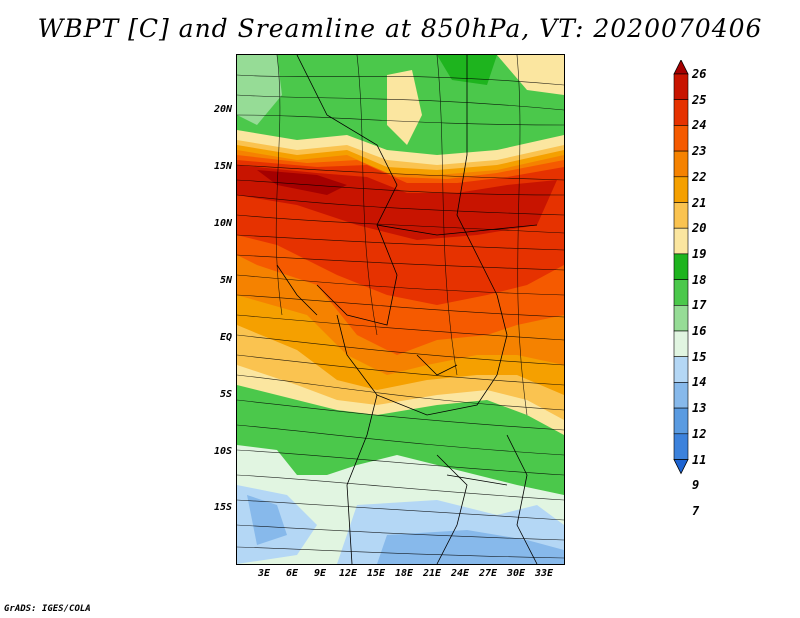 The width and height of the screenshot is (800, 618). Describe the element at coordinates (225, 394) in the screenshot. I see `lat-label-5s: 5S` at that location.